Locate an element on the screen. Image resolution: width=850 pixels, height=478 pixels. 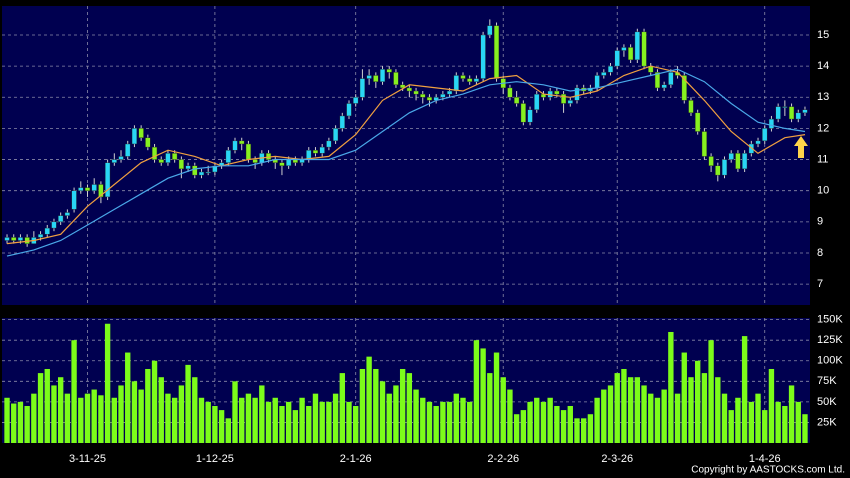
y-tick-label: 125K is located at coordinates (830, 340).